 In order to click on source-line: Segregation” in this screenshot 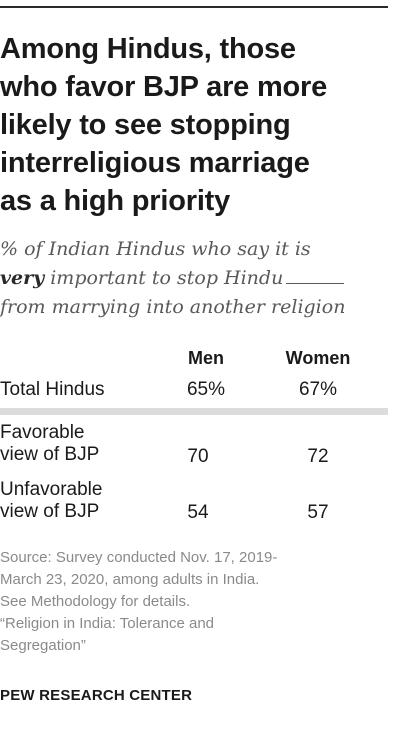, I will do `click(43, 645)`.